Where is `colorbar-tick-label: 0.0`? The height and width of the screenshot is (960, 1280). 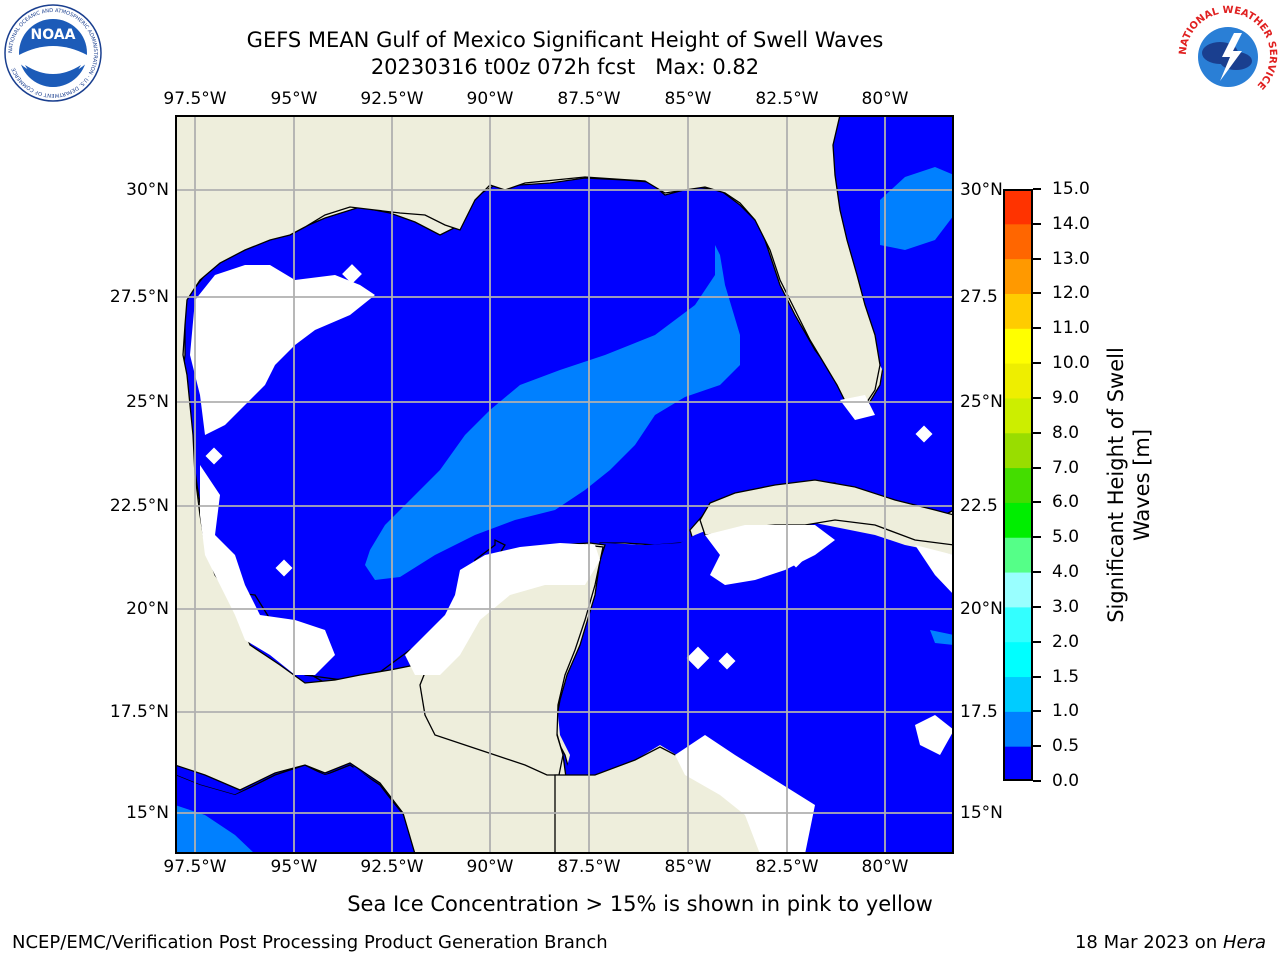 colorbar-tick-label: 0.0 is located at coordinates (1066, 781).